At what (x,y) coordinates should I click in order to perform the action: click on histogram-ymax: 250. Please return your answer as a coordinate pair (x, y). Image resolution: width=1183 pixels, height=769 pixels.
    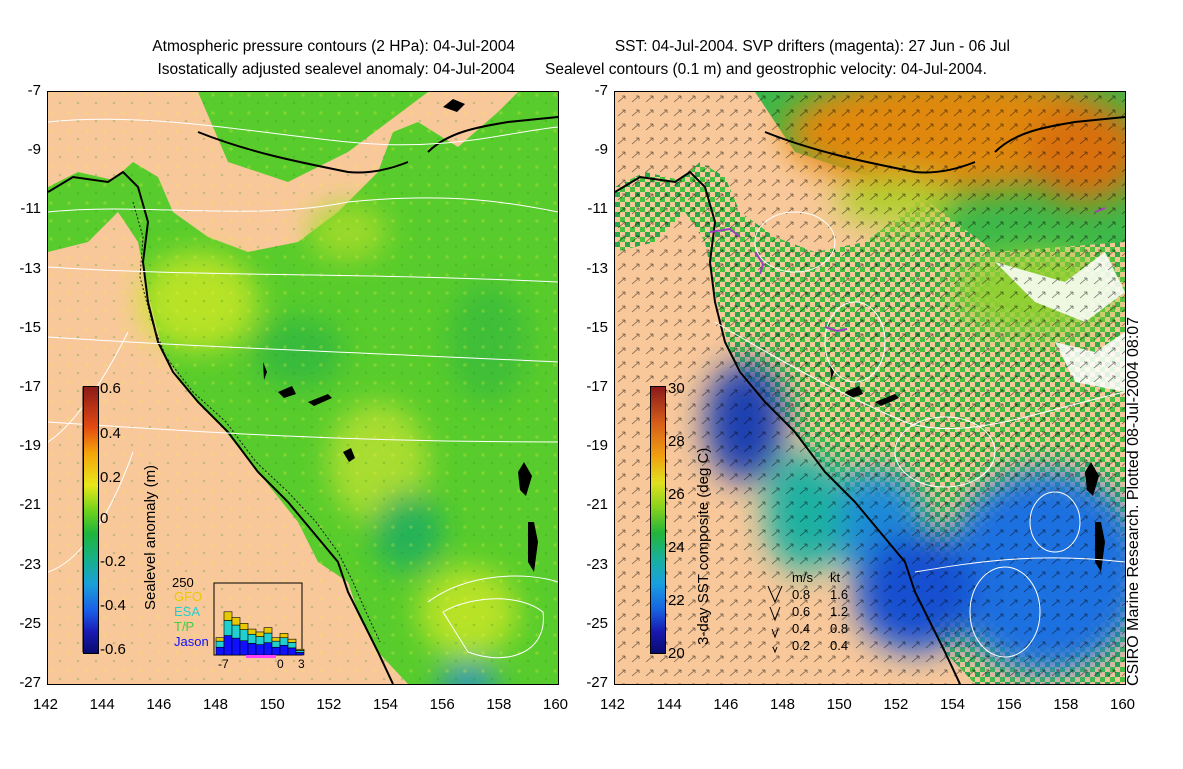
    Looking at the image, I should click on (183, 582).